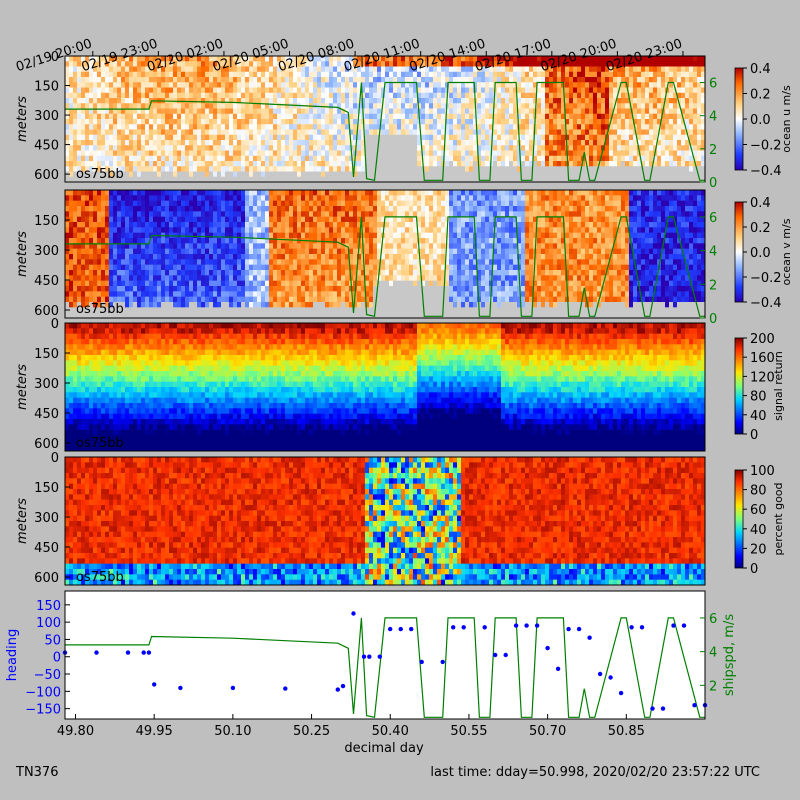  What do you see at coordinates (22, 119) in the screenshot?
I see `ocean-u-ylabel: meters` at bounding box center [22, 119].